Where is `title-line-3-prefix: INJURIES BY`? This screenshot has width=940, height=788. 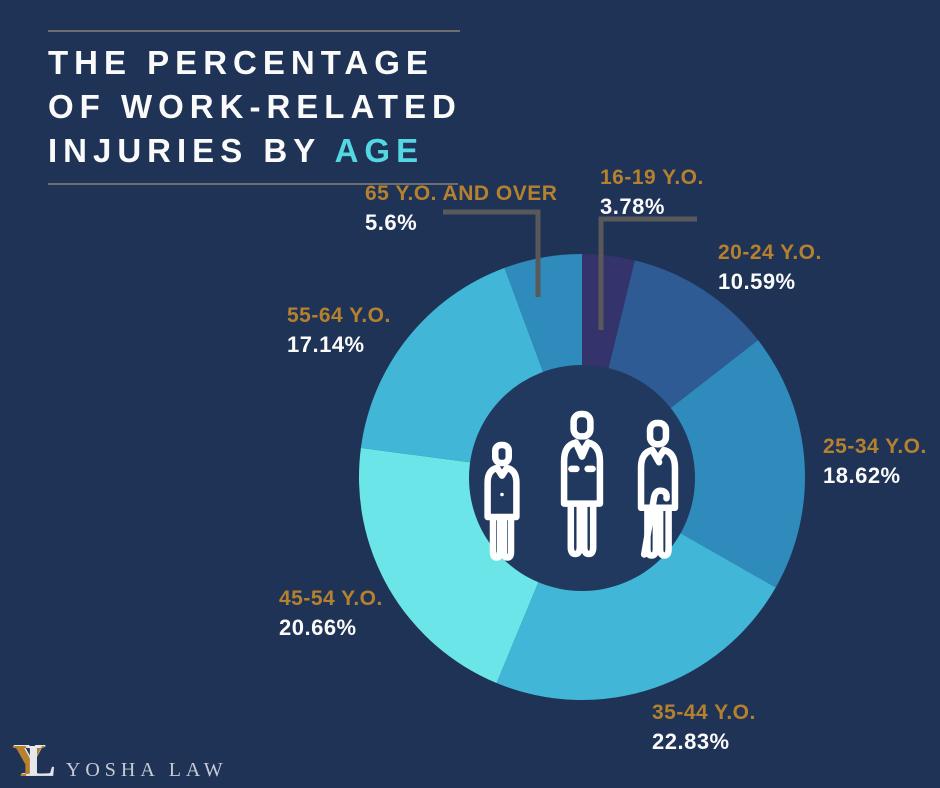 title-line-3-prefix: INJURIES BY is located at coordinates (191, 150).